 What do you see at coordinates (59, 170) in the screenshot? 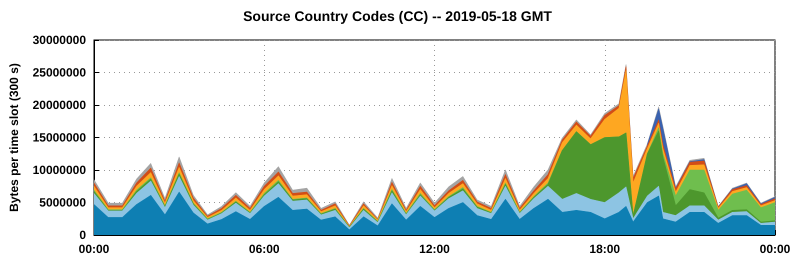
I see `y-tick-label: 10000000` at bounding box center [59, 170].